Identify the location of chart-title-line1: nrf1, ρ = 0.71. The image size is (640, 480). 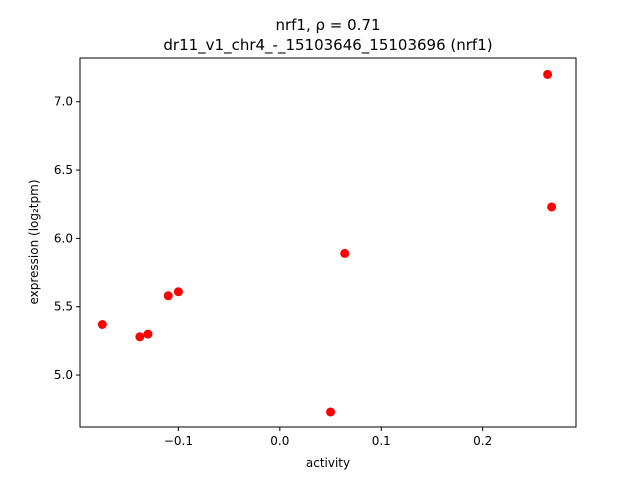
(327, 25).